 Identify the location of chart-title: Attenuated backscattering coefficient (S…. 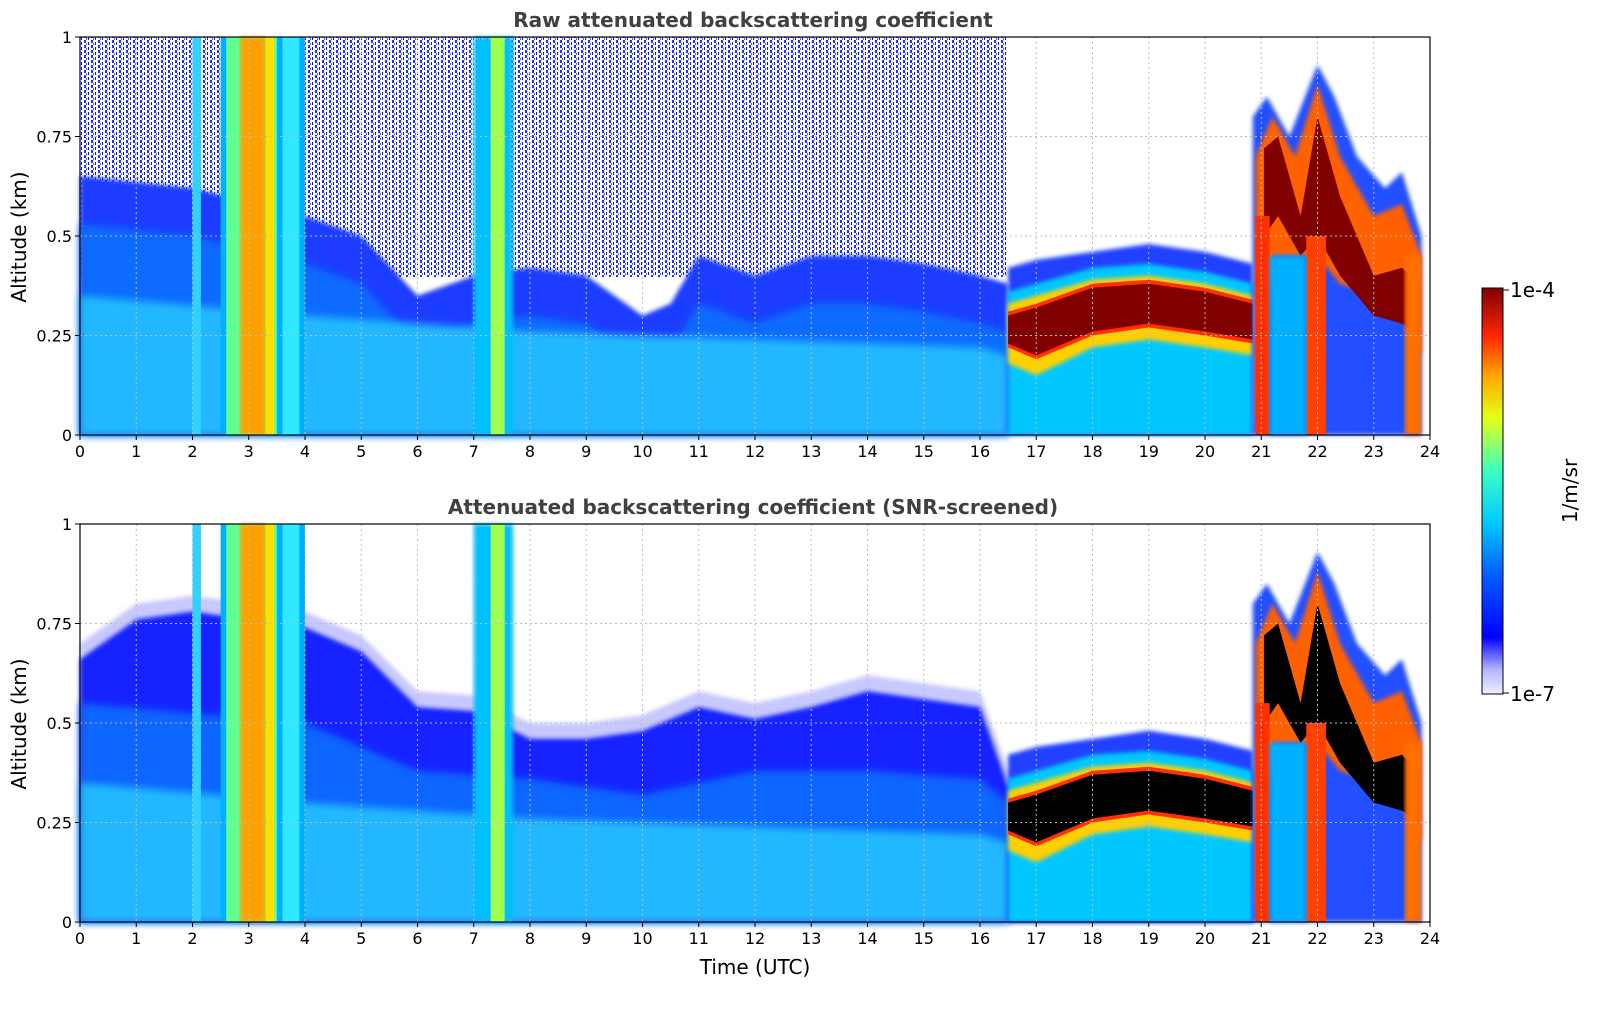
(753, 507).